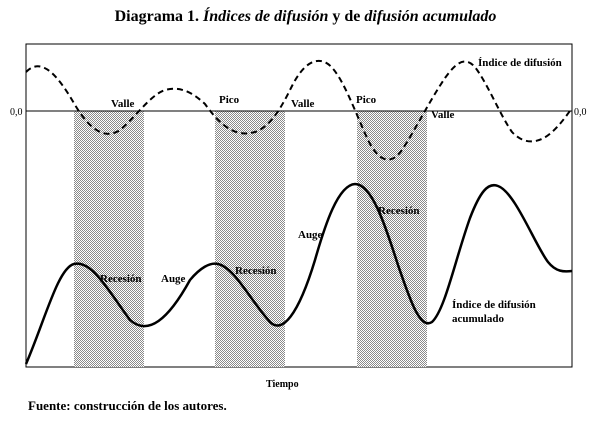 The height and width of the screenshot is (426, 611). Describe the element at coordinates (366, 100) in the screenshot. I see `label-pico-2: Pico` at that location.